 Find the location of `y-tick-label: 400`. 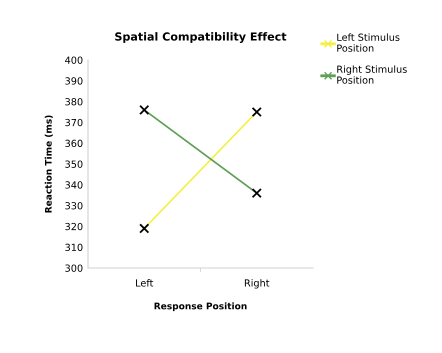

y-tick-label: 400 is located at coordinates (73, 60).